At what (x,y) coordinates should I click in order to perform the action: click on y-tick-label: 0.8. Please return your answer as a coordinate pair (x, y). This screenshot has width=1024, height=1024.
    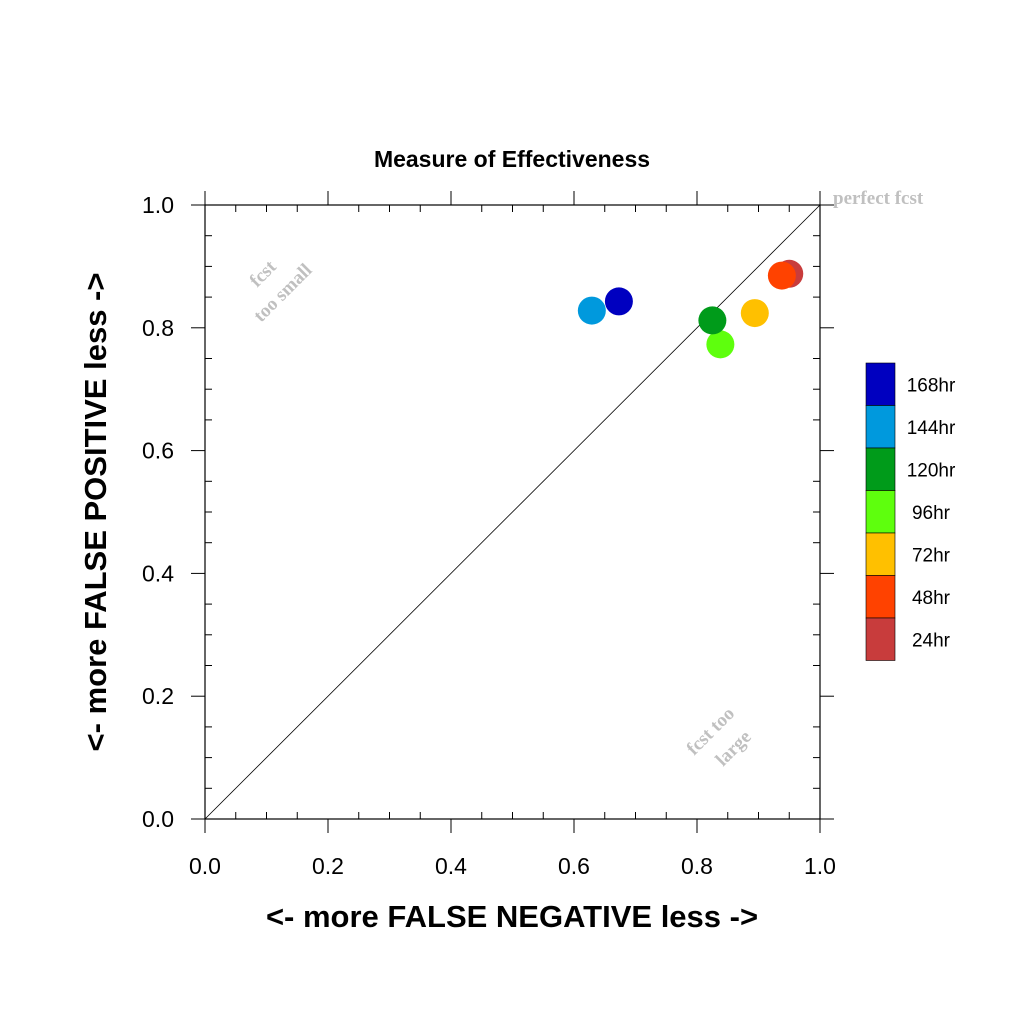
    Looking at the image, I should click on (158, 328).